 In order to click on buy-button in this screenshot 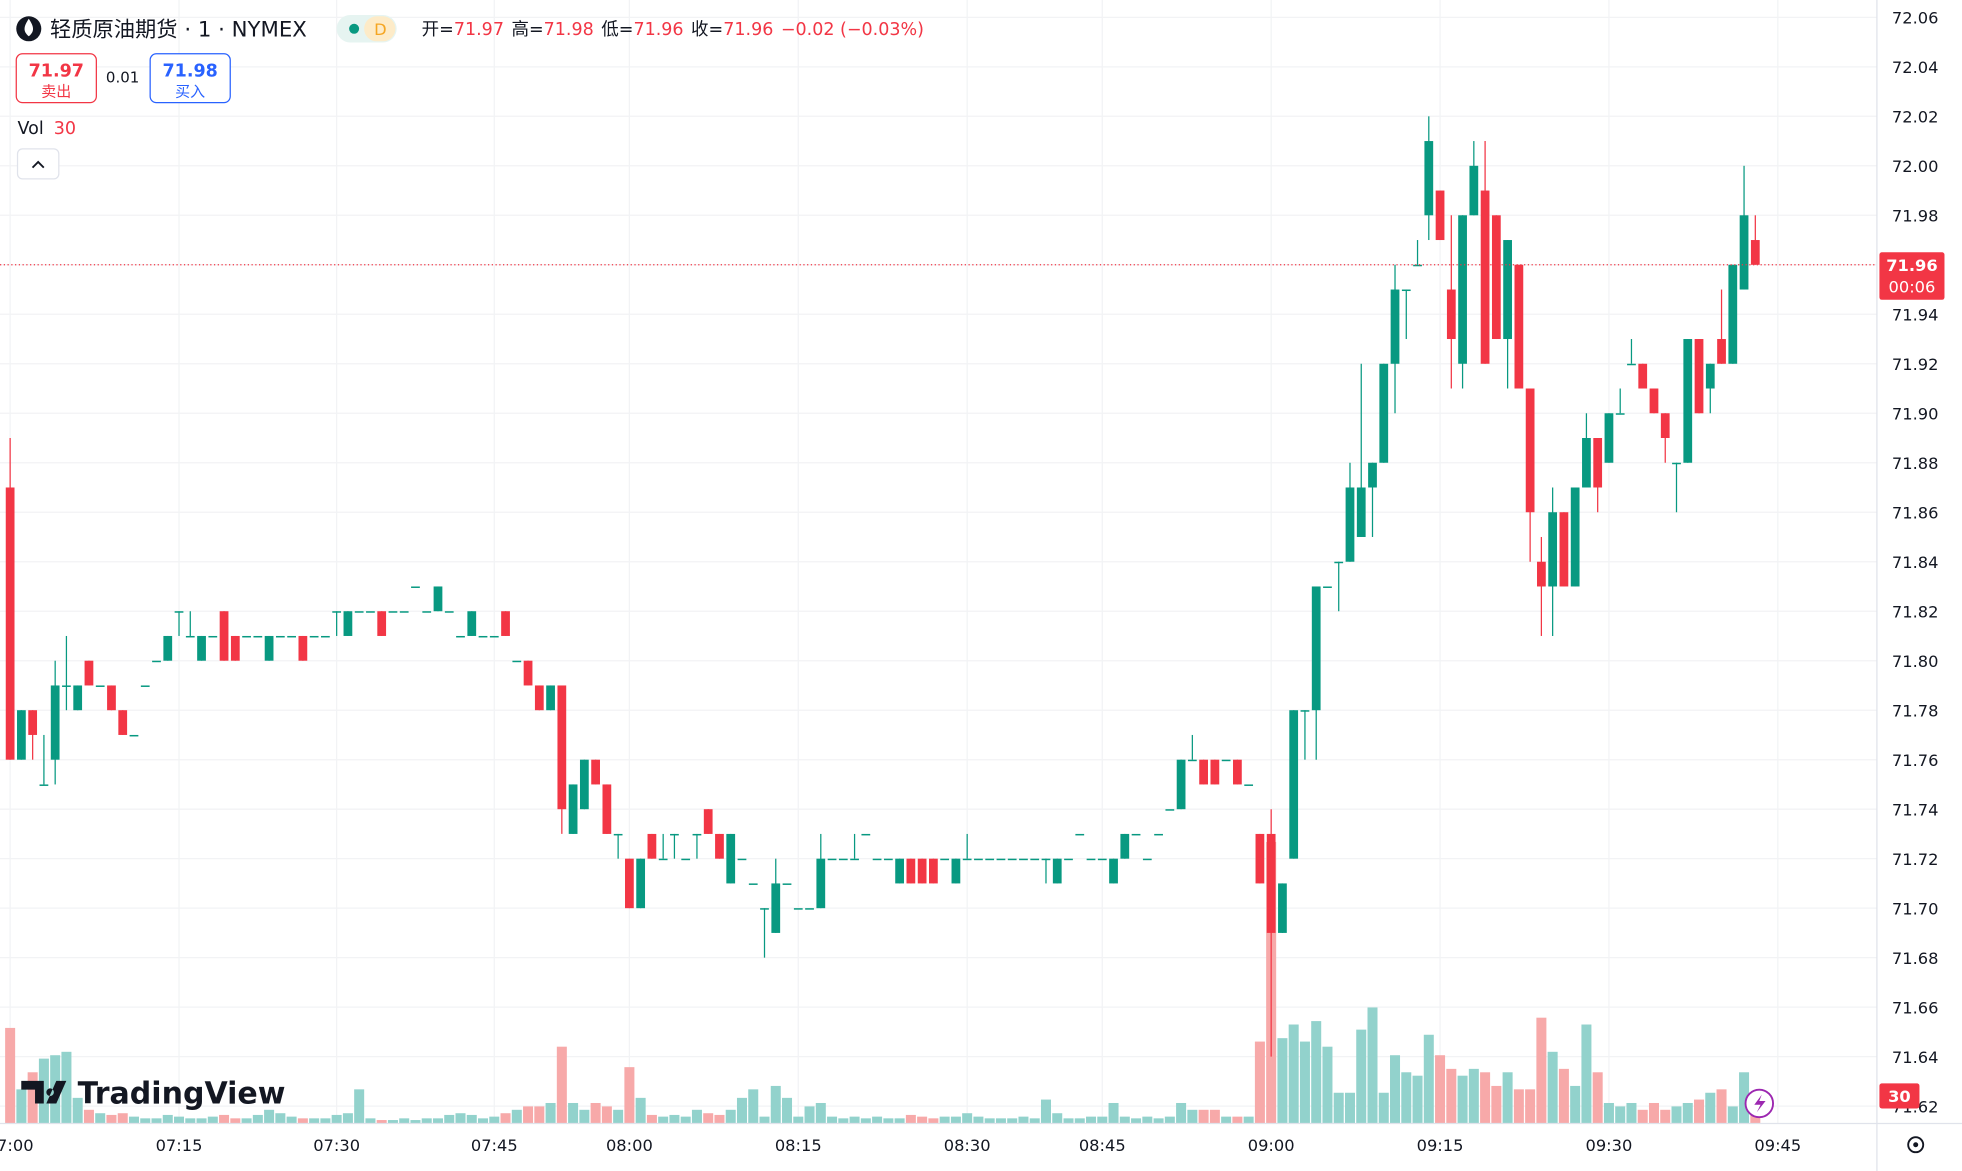, I will do `click(190, 78)`.